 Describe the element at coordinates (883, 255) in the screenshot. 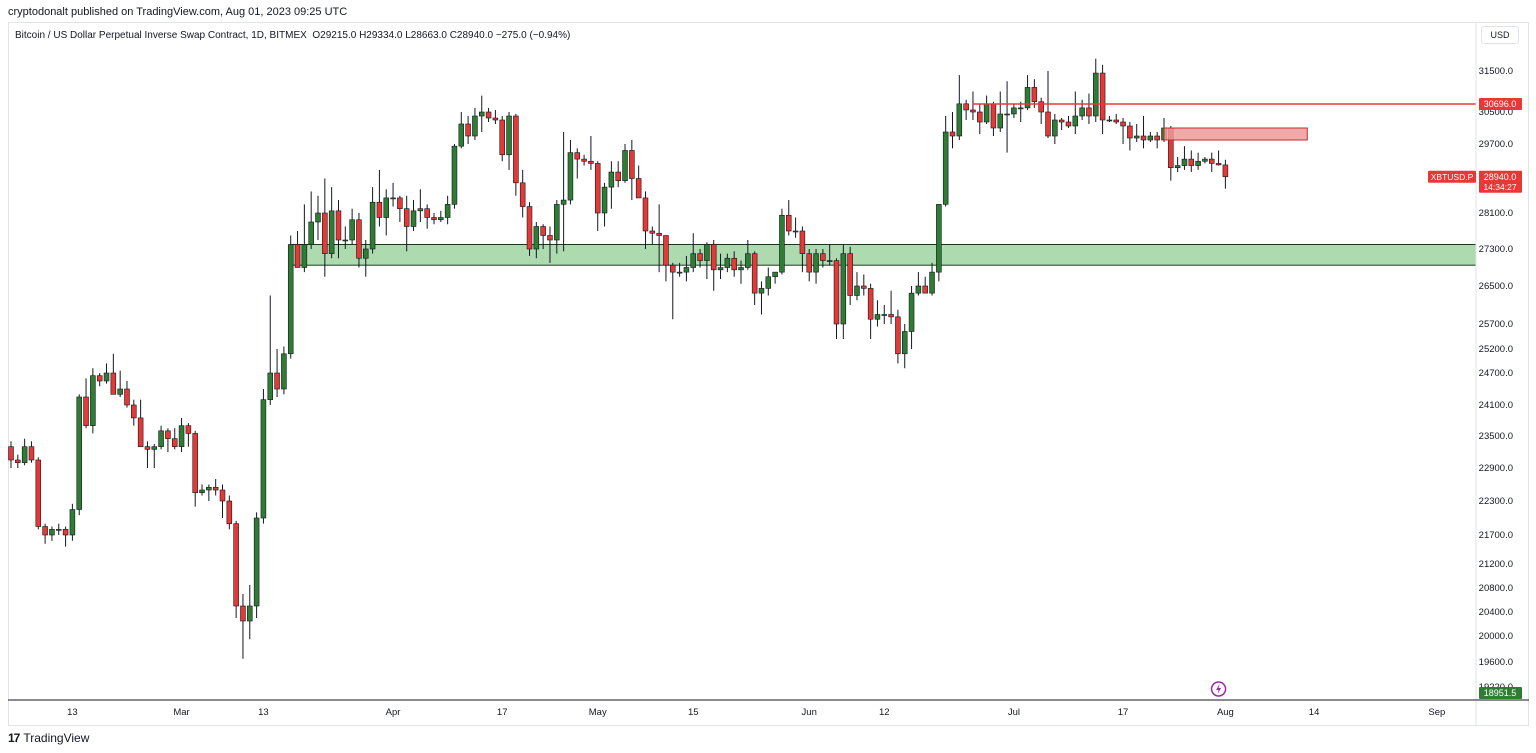

I see `support-zone` at that location.